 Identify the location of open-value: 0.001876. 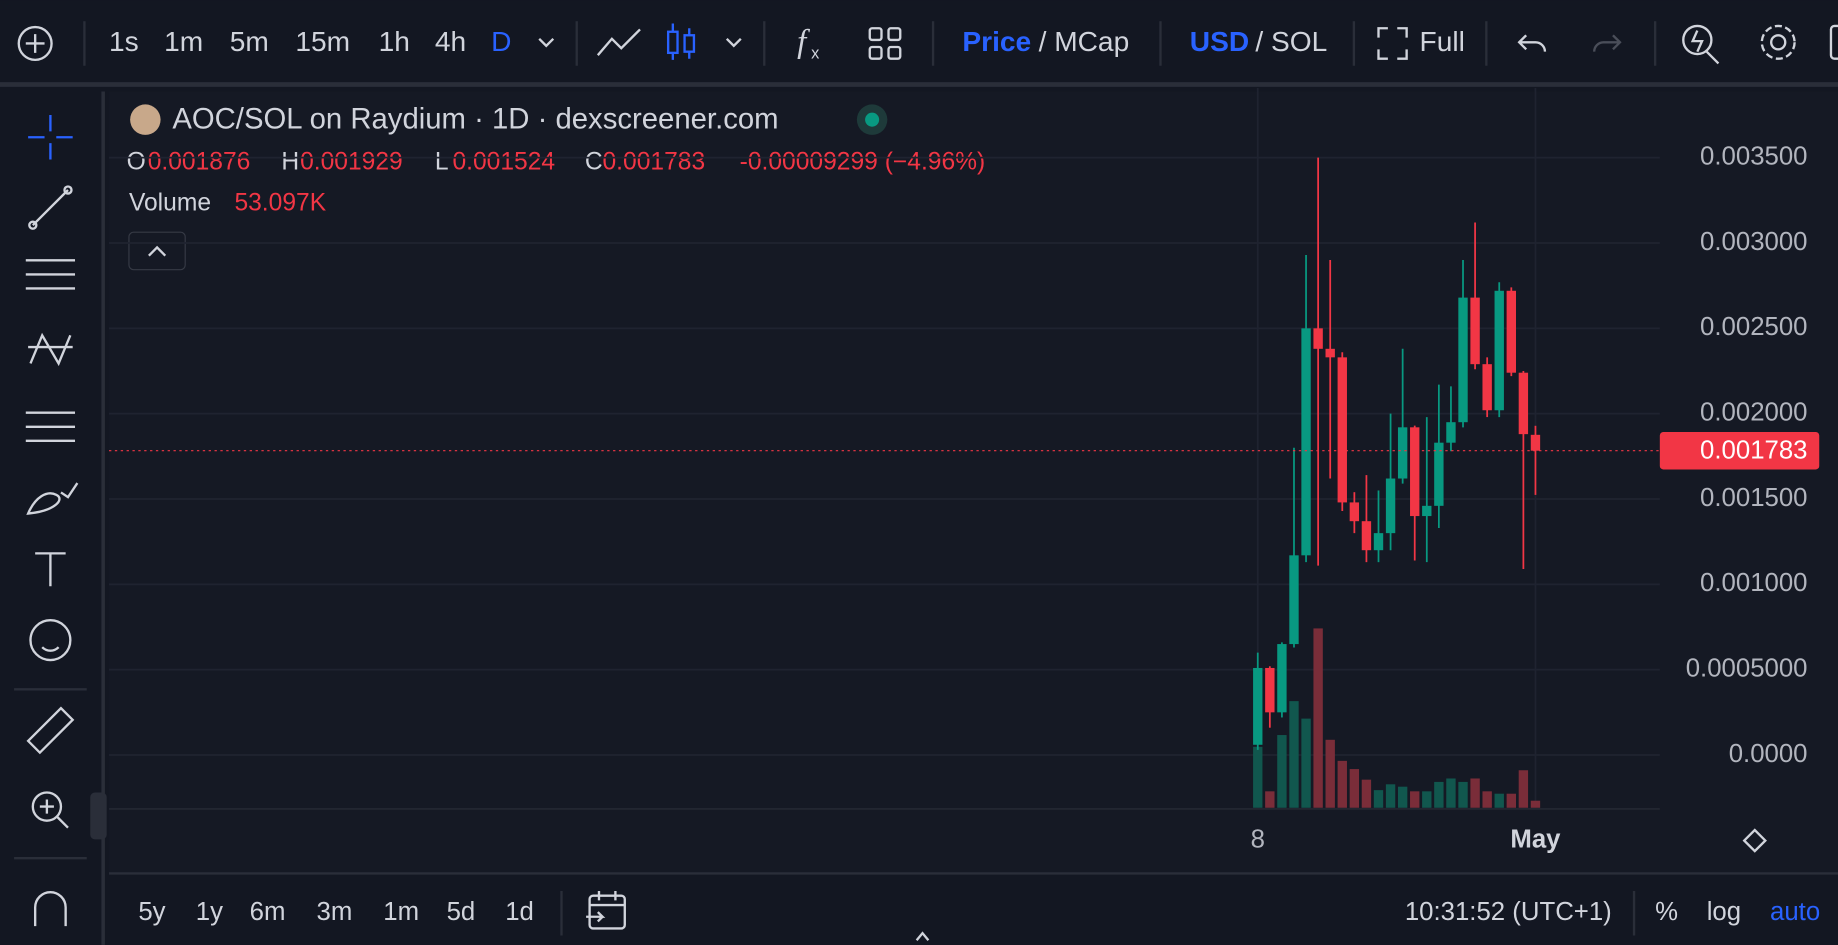
(199, 162).